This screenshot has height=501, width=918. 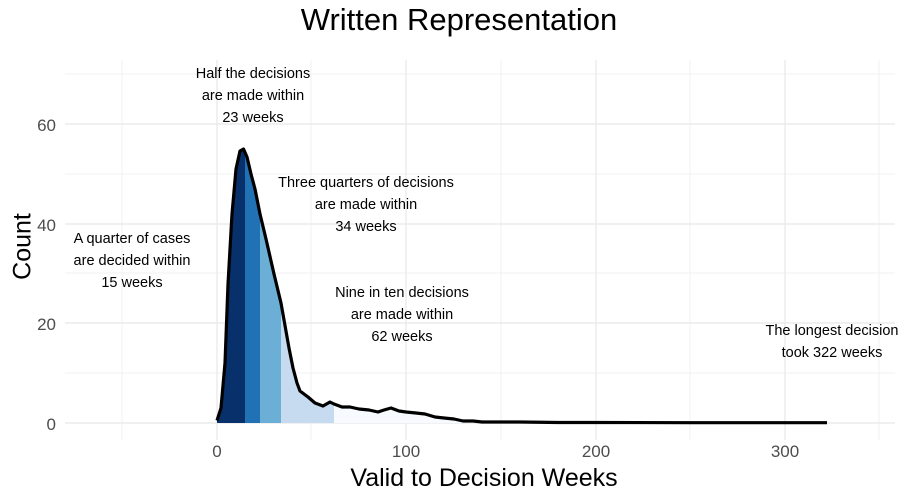 What do you see at coordinates (459, 19) in the screenshot?
I see `chart-title: Written Representation` at bounding box center [459, 19].